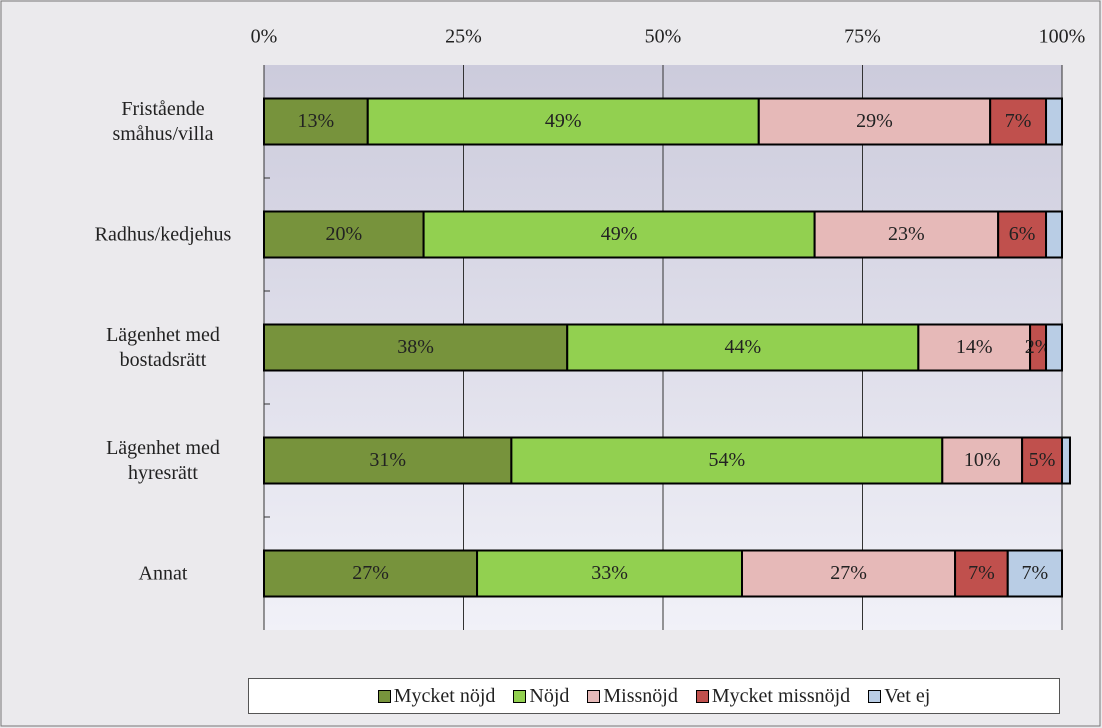 This screenshot has width=1102, height=728. I want to click on data-label: 13%, so click(316, 121).